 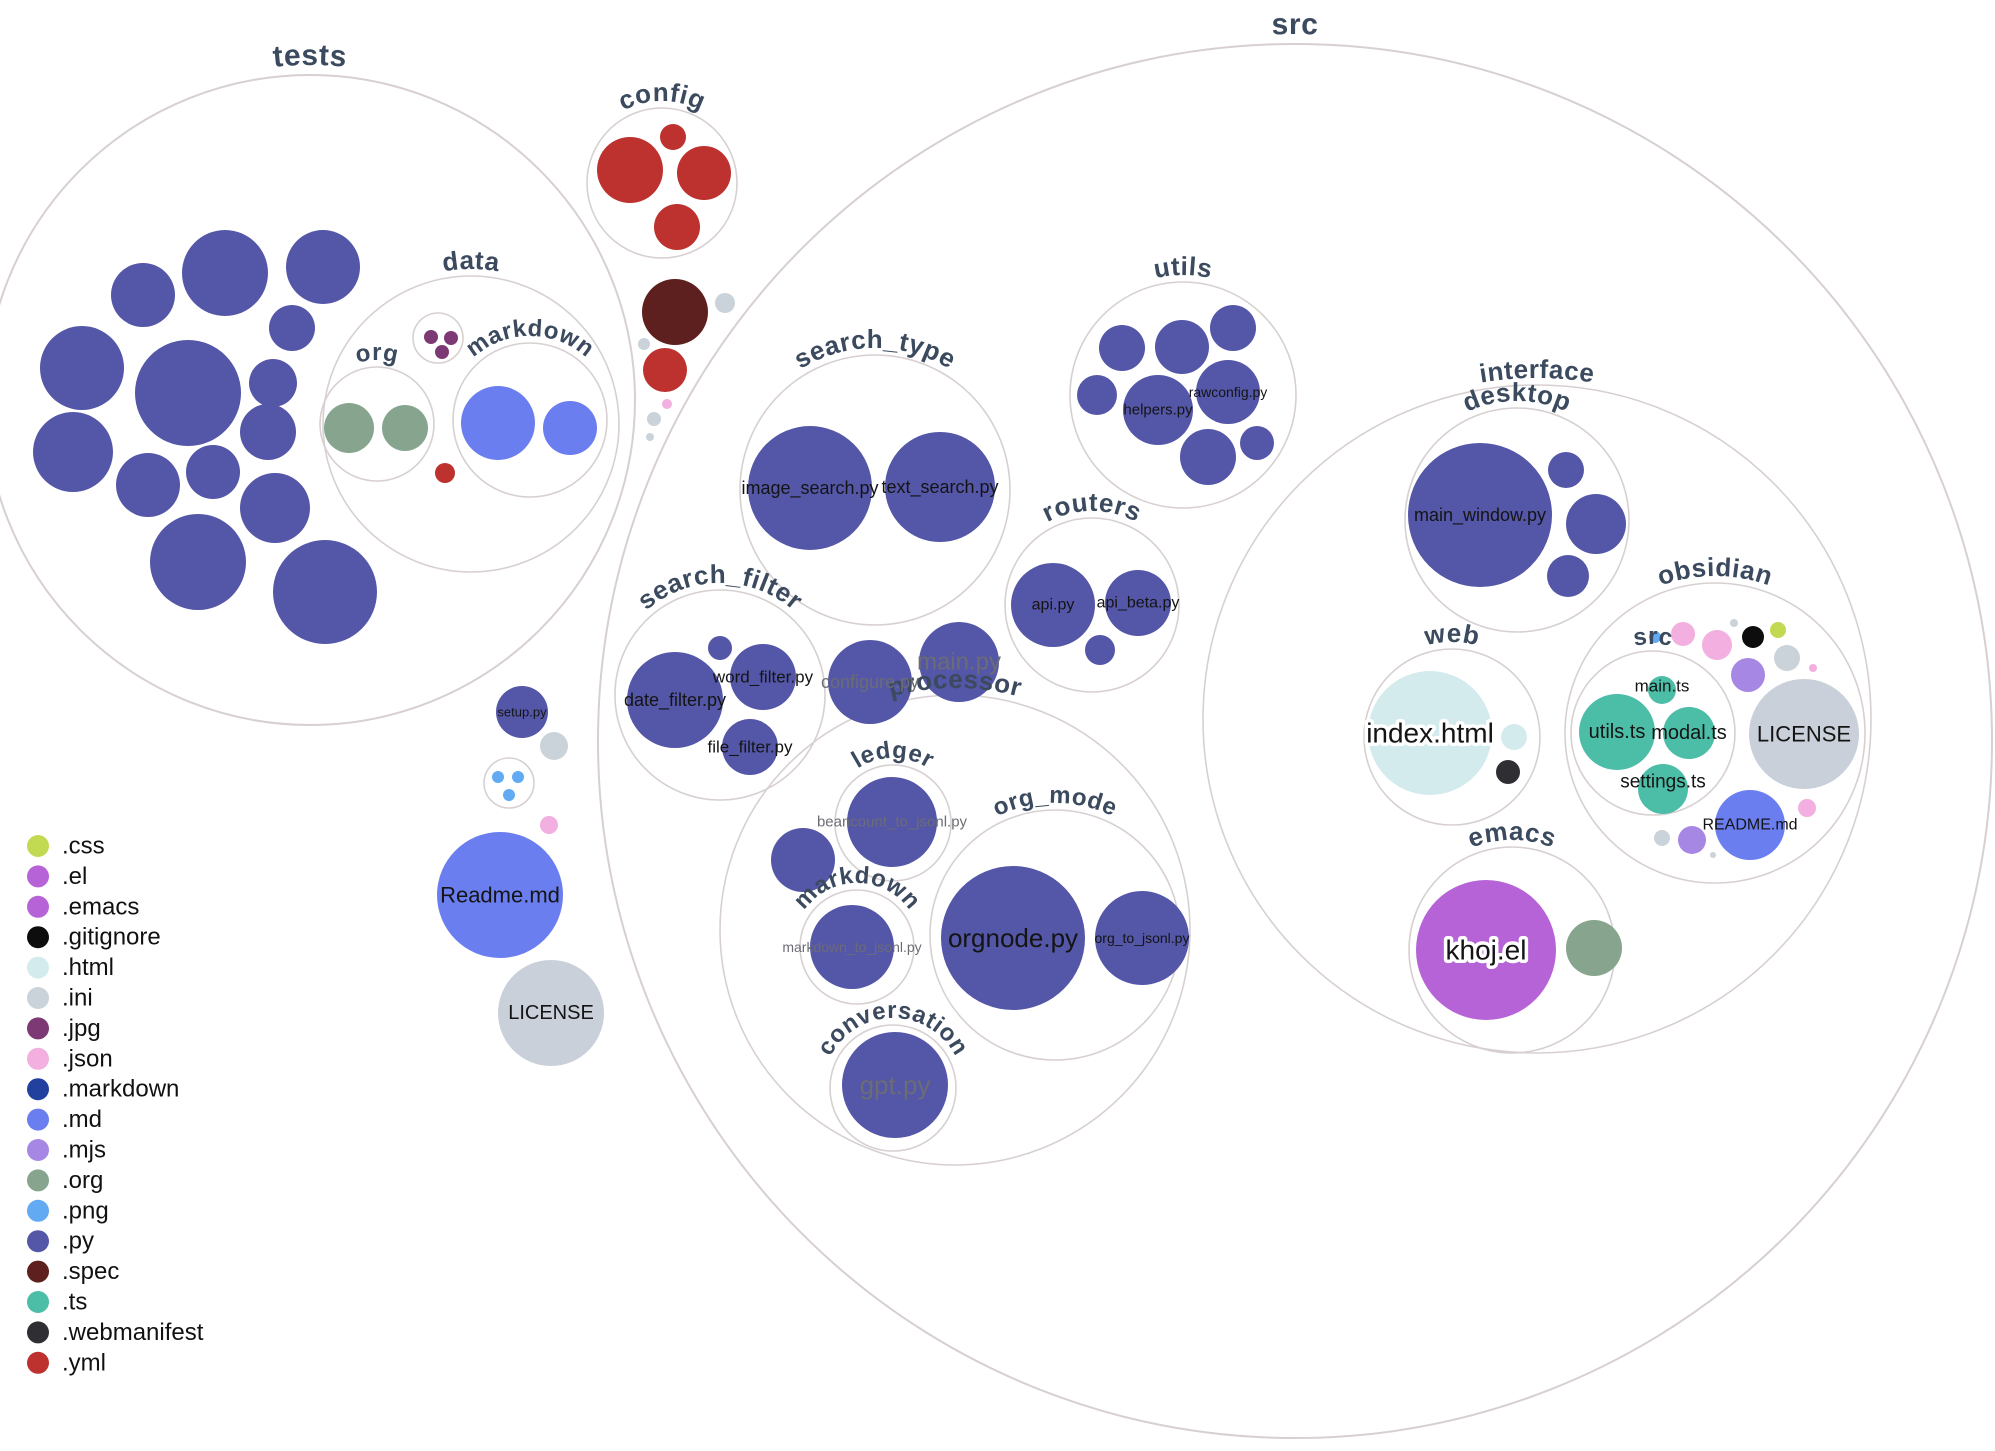 I want to click on file-date_filter.py, so click(x=675, y=700).